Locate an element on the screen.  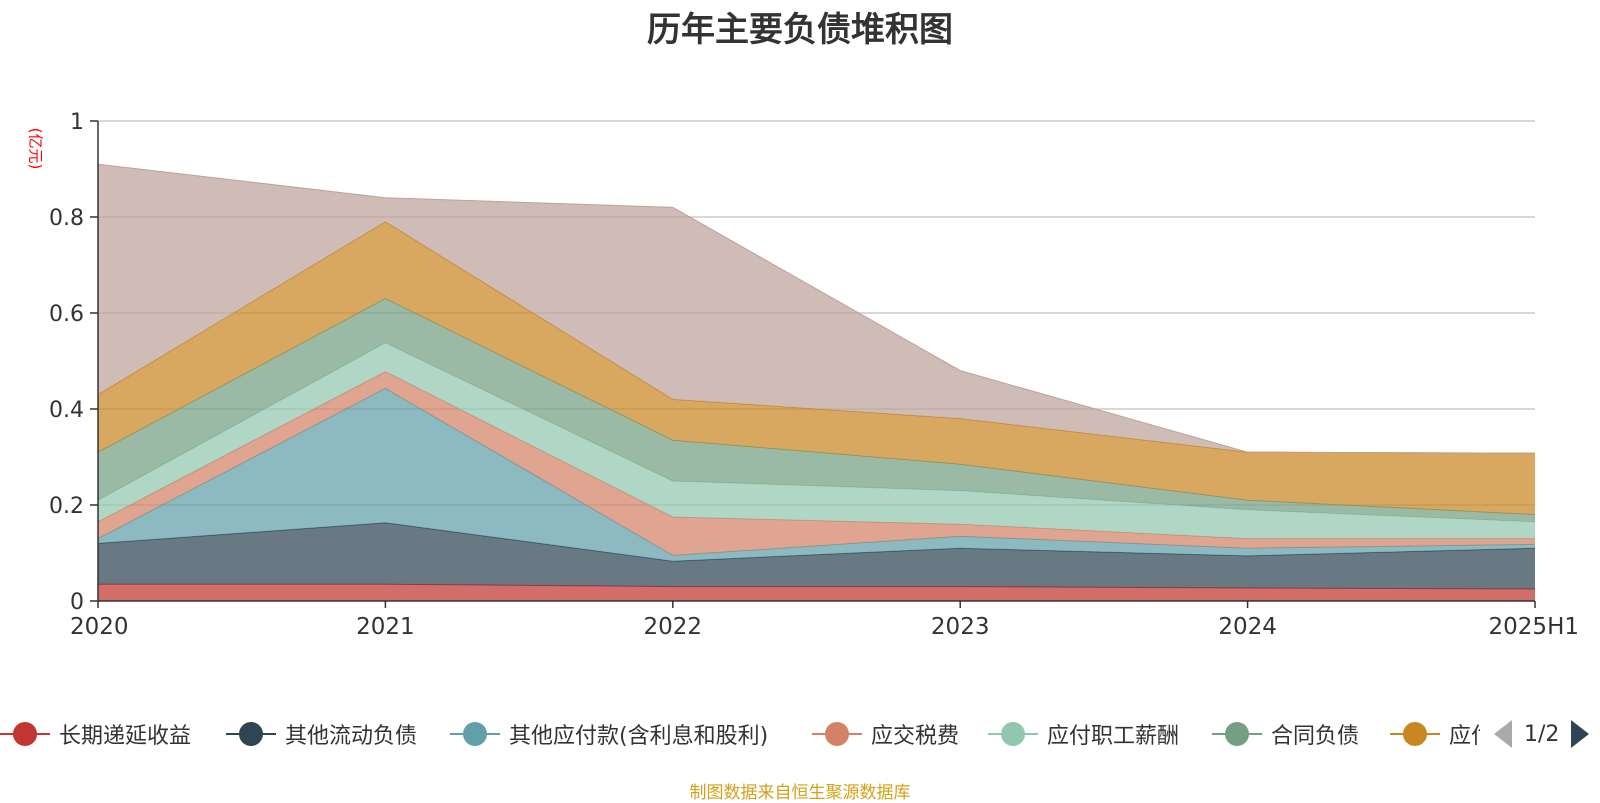
legend-item: 应交税费 is located at coordinates (885, 734).